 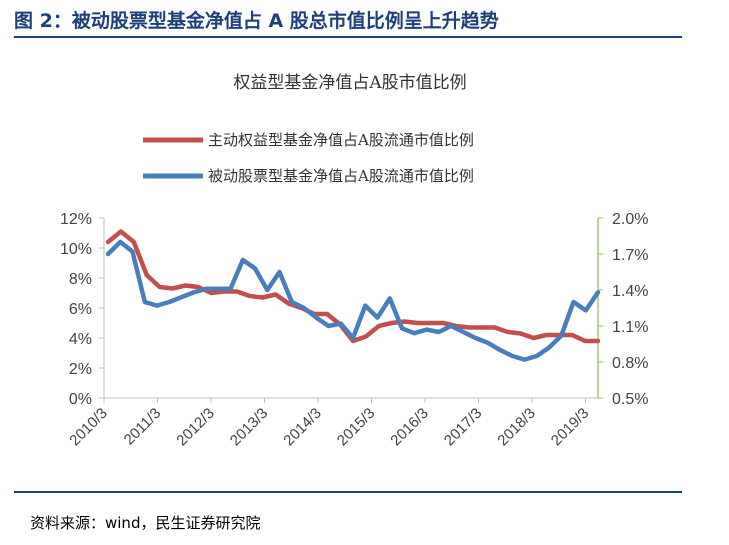 What do you see at coordinates (341, 176) in the screenshot?
I see `legend-label-passive: 被动股票型基金净值占A股流通市值比例` at bounding box center [341, 176].